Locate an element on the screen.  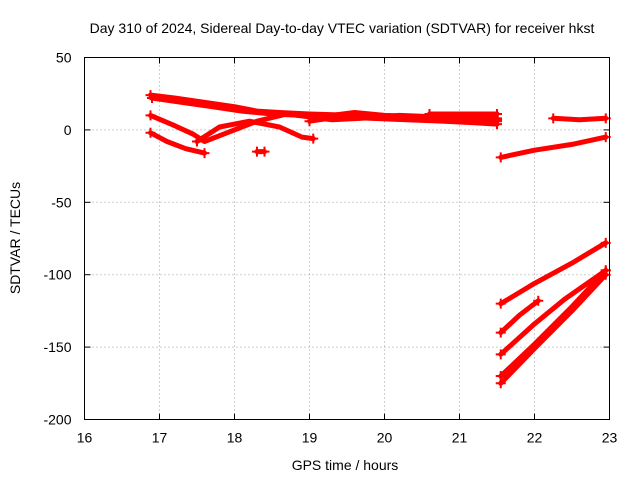
y-axis-label: SDTVAR / TECUs is located at coordinates (15, 238).